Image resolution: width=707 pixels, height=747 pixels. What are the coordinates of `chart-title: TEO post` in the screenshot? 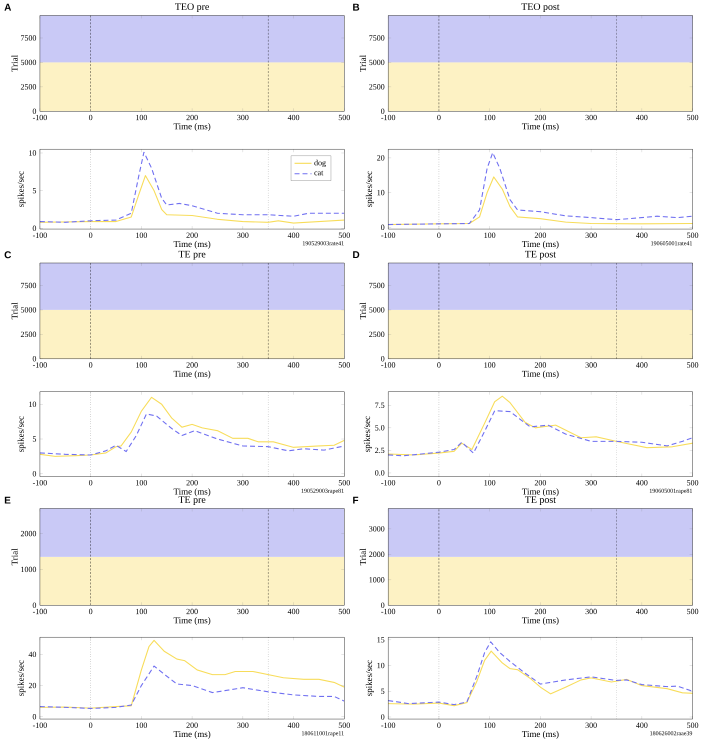 It's located at (541, 7).